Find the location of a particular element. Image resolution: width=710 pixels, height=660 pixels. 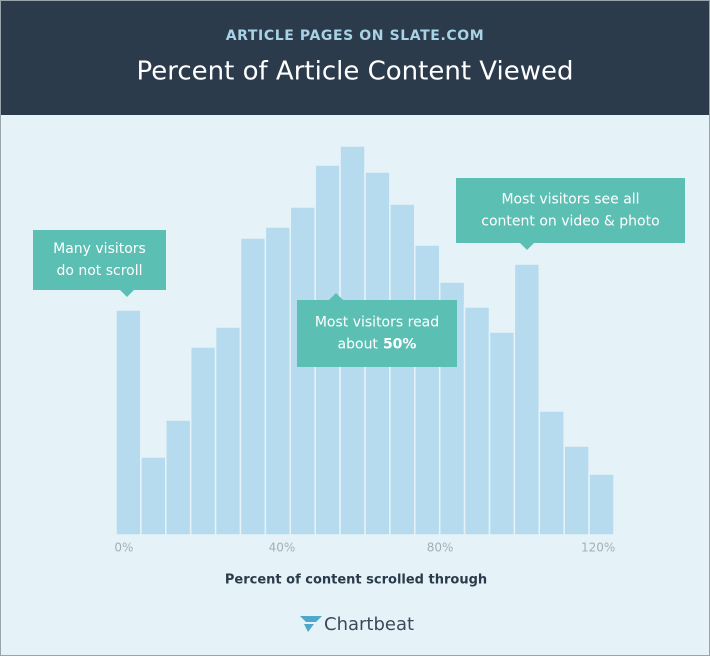

chart-title: Percent of Article Content Viewed is located at coordinates (355, 72).